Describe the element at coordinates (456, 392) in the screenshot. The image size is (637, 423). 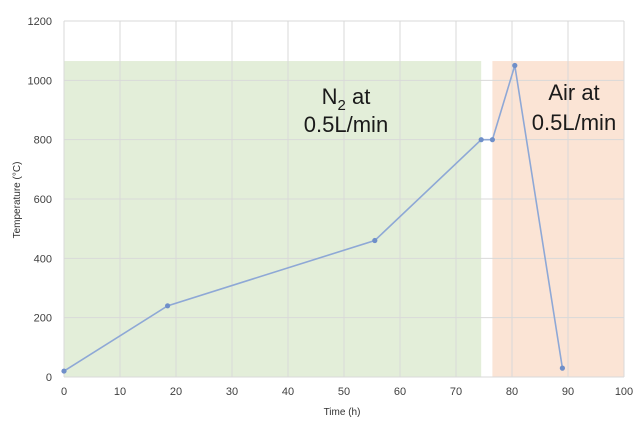
I see `x-tick-label-70: 70` at that location.